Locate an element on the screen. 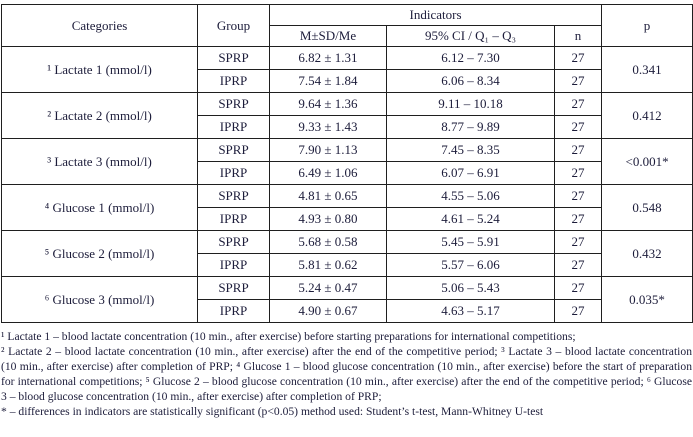 Image resolution: width=693 pixels, height=437 pixels. msd-cell: 6.82 ± 1.31 is located at coordinates (328, 58).